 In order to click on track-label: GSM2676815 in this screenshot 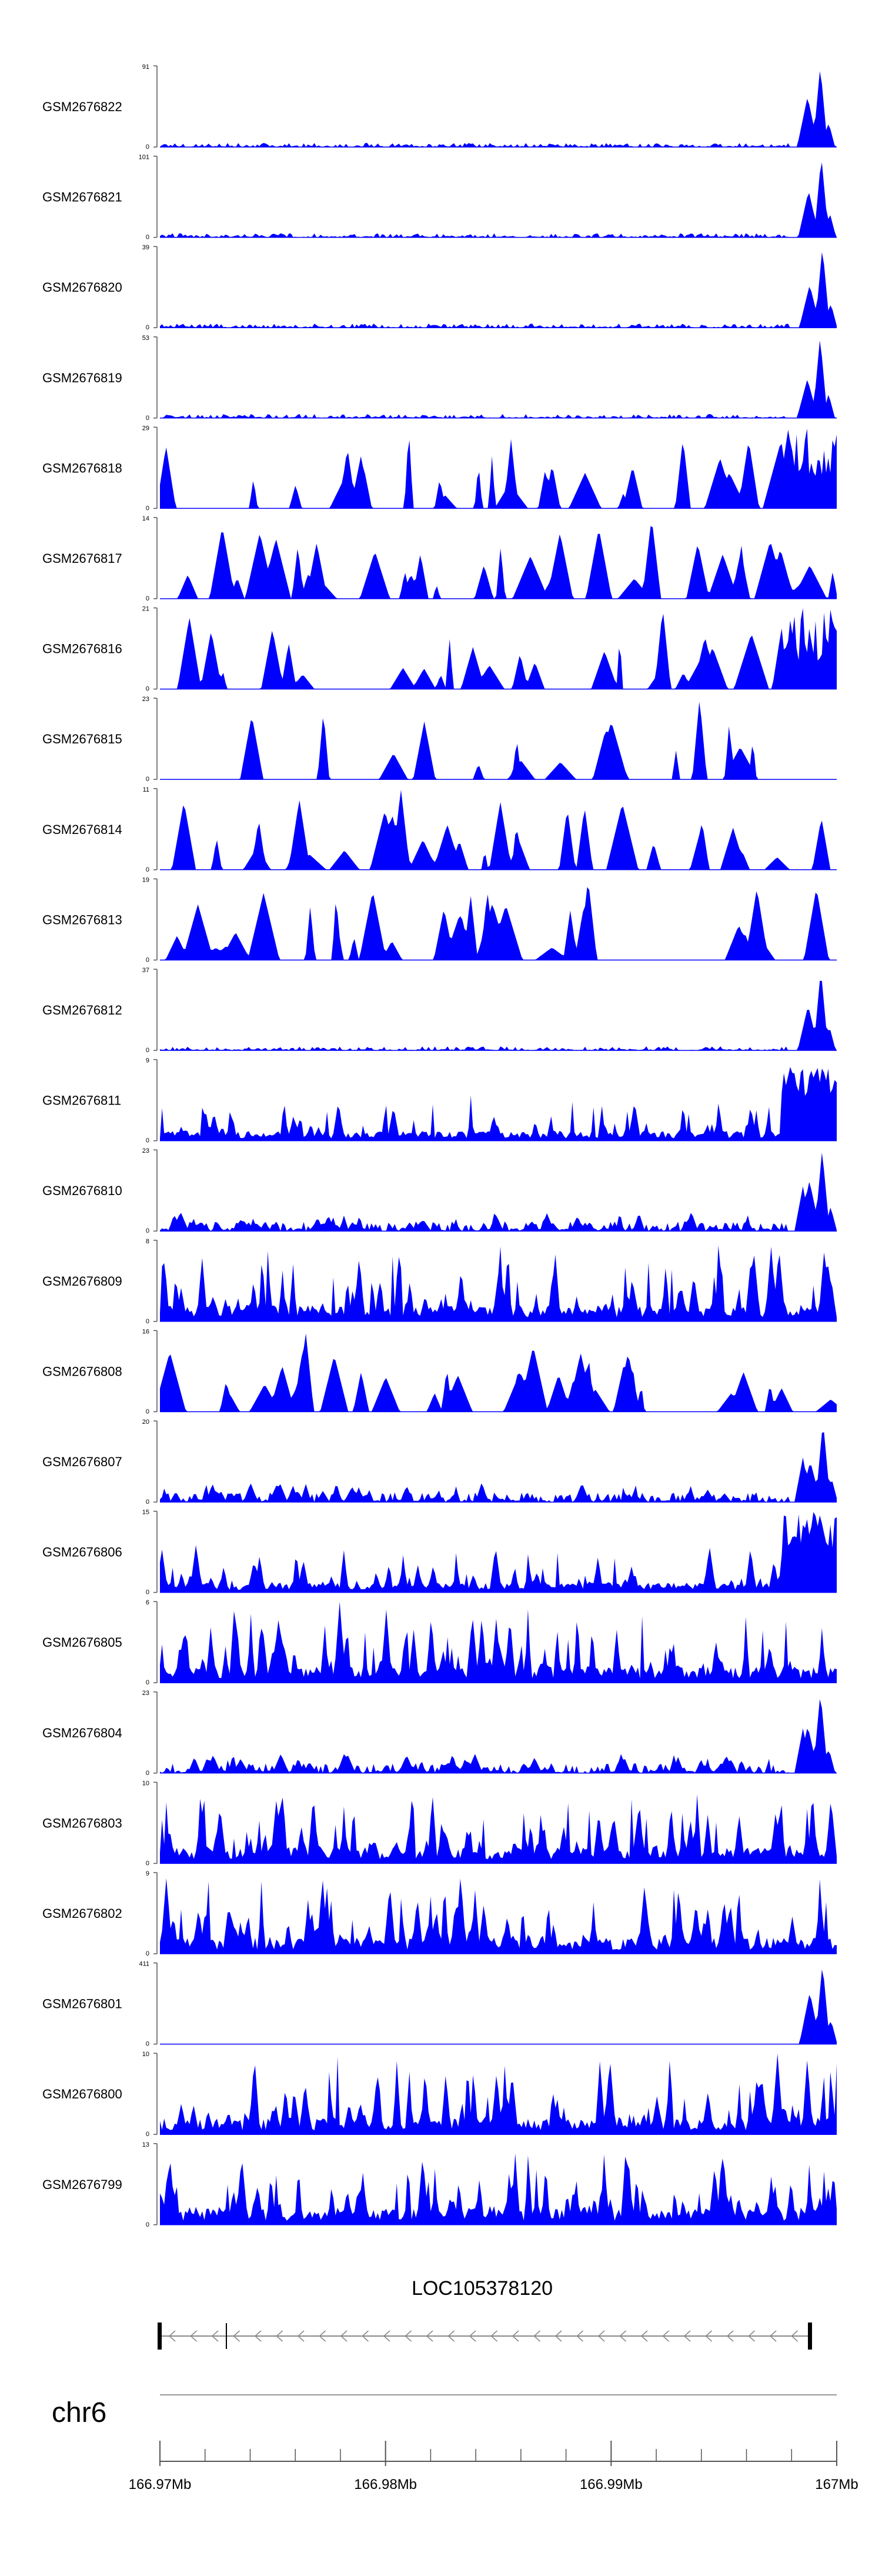, I will do `click(82, 739)`.